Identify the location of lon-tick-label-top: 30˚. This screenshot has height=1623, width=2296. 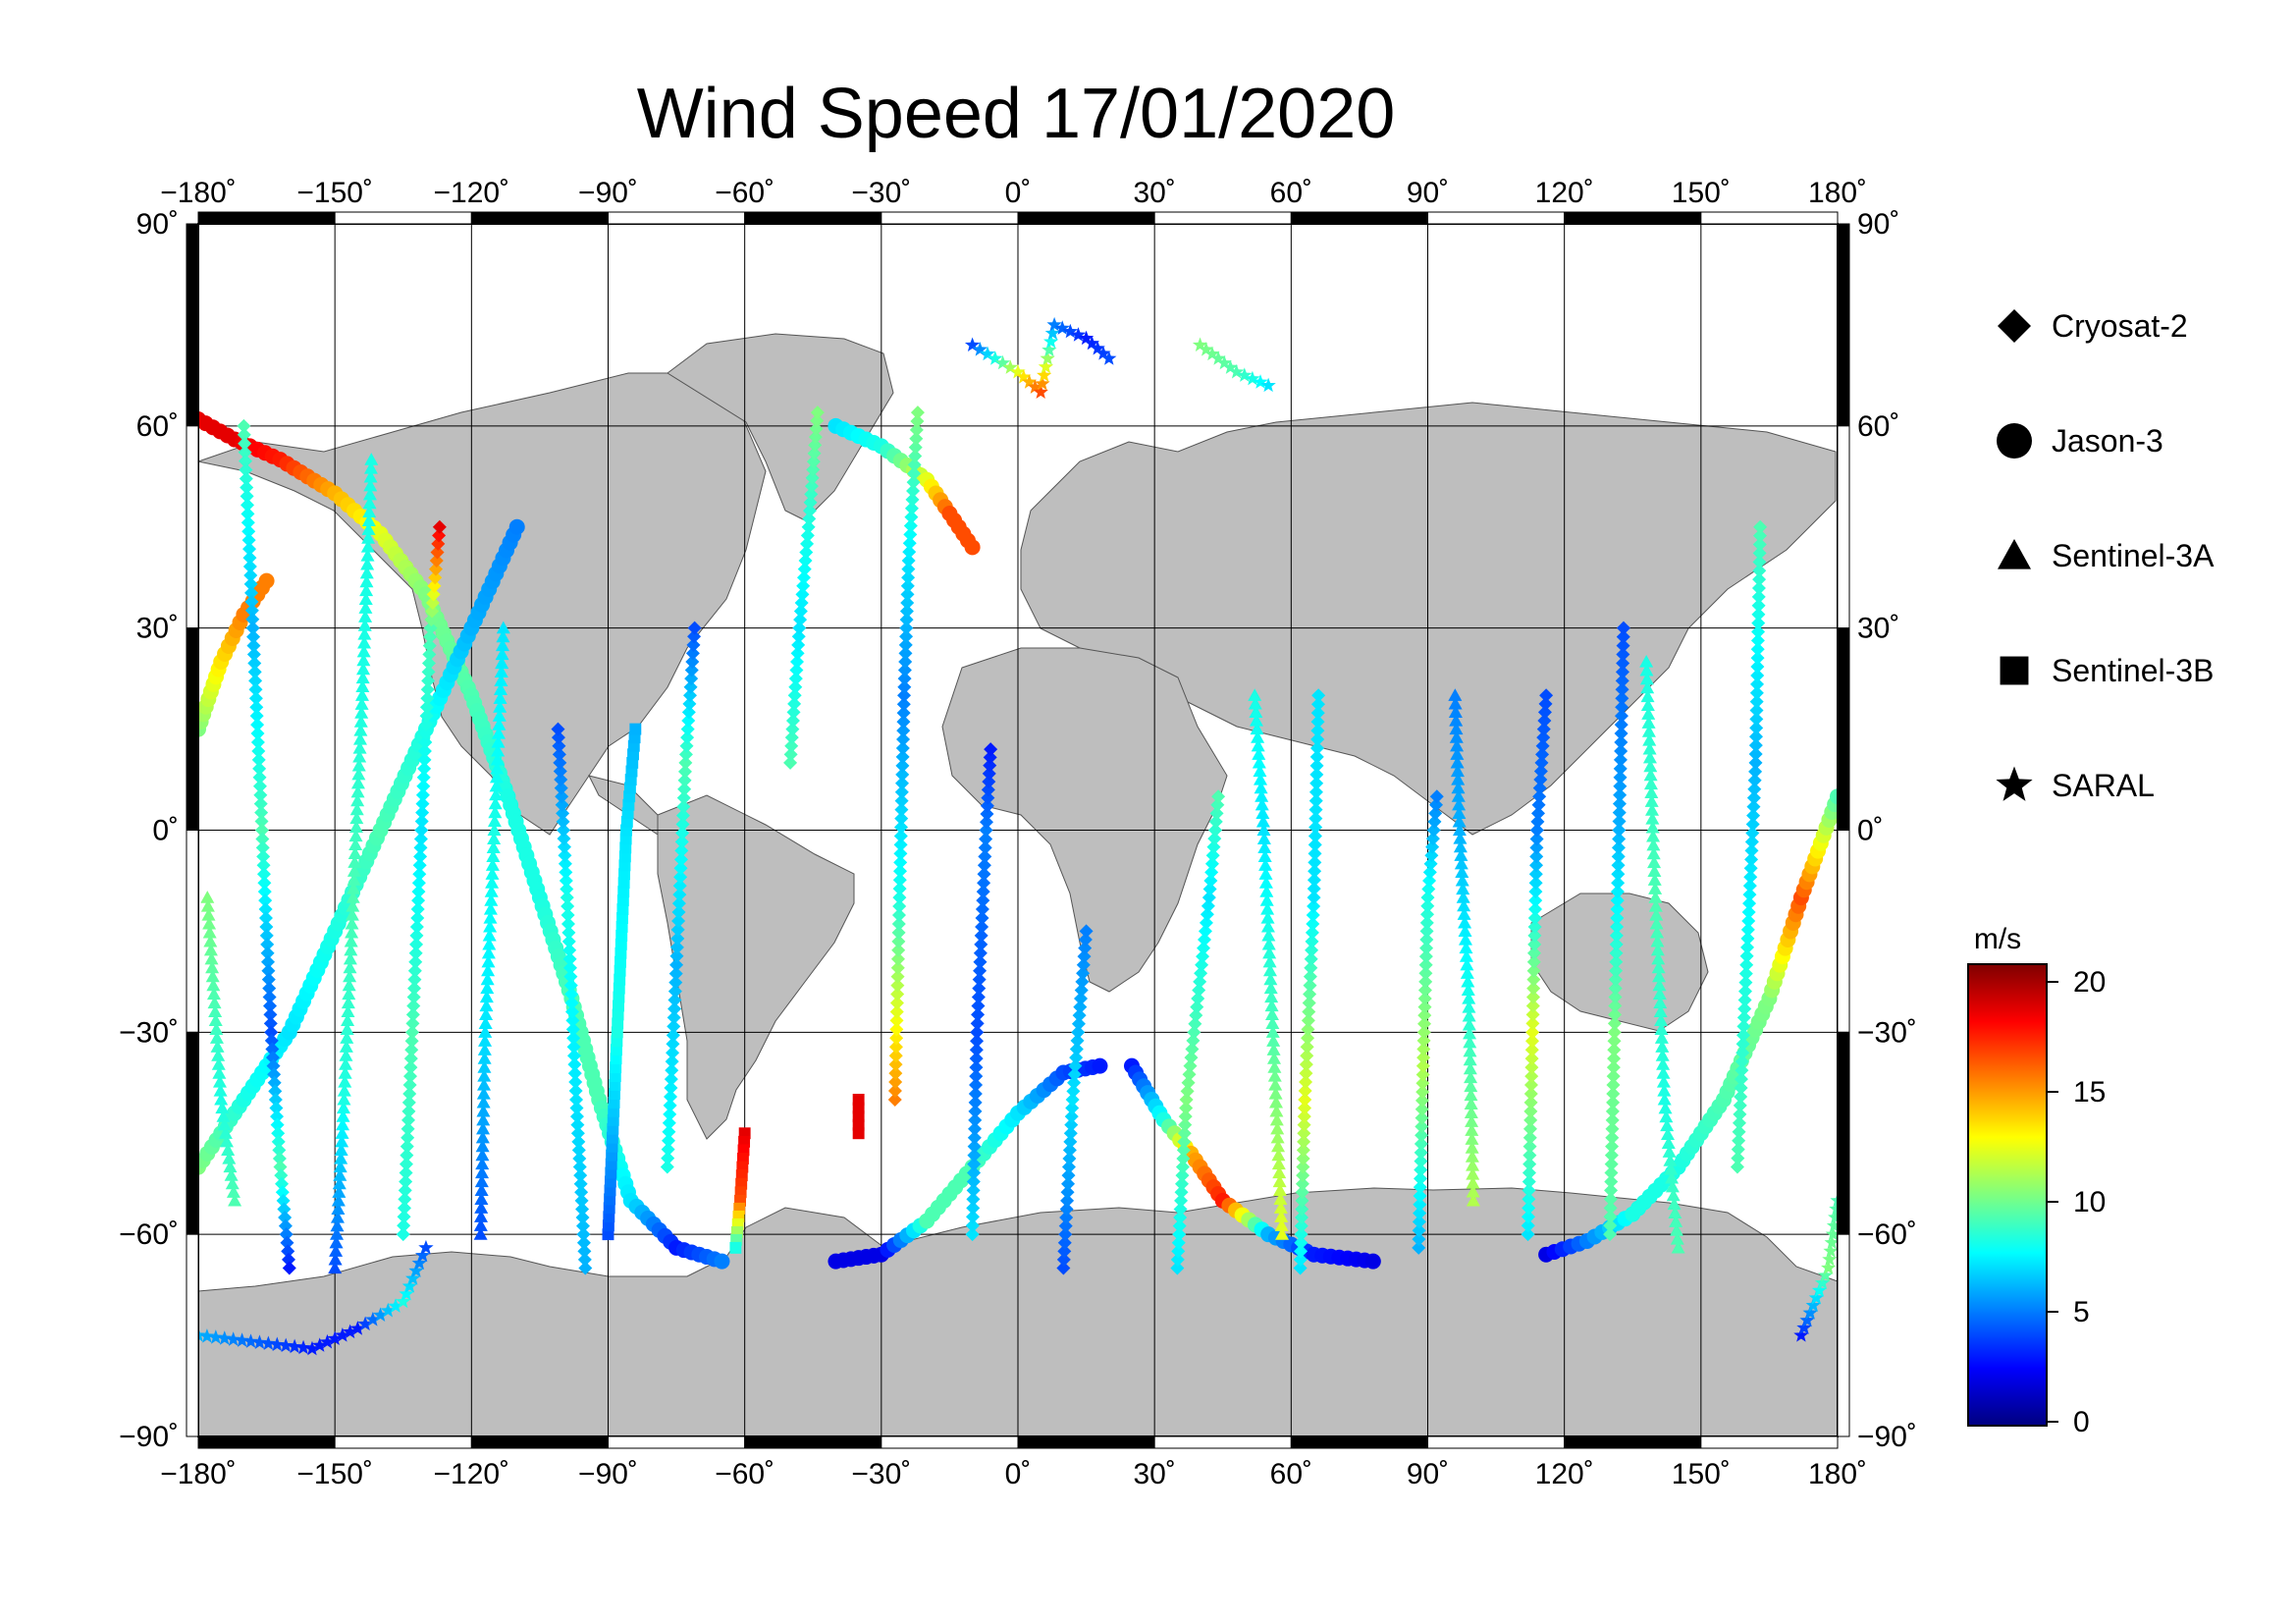
(1154, 193).